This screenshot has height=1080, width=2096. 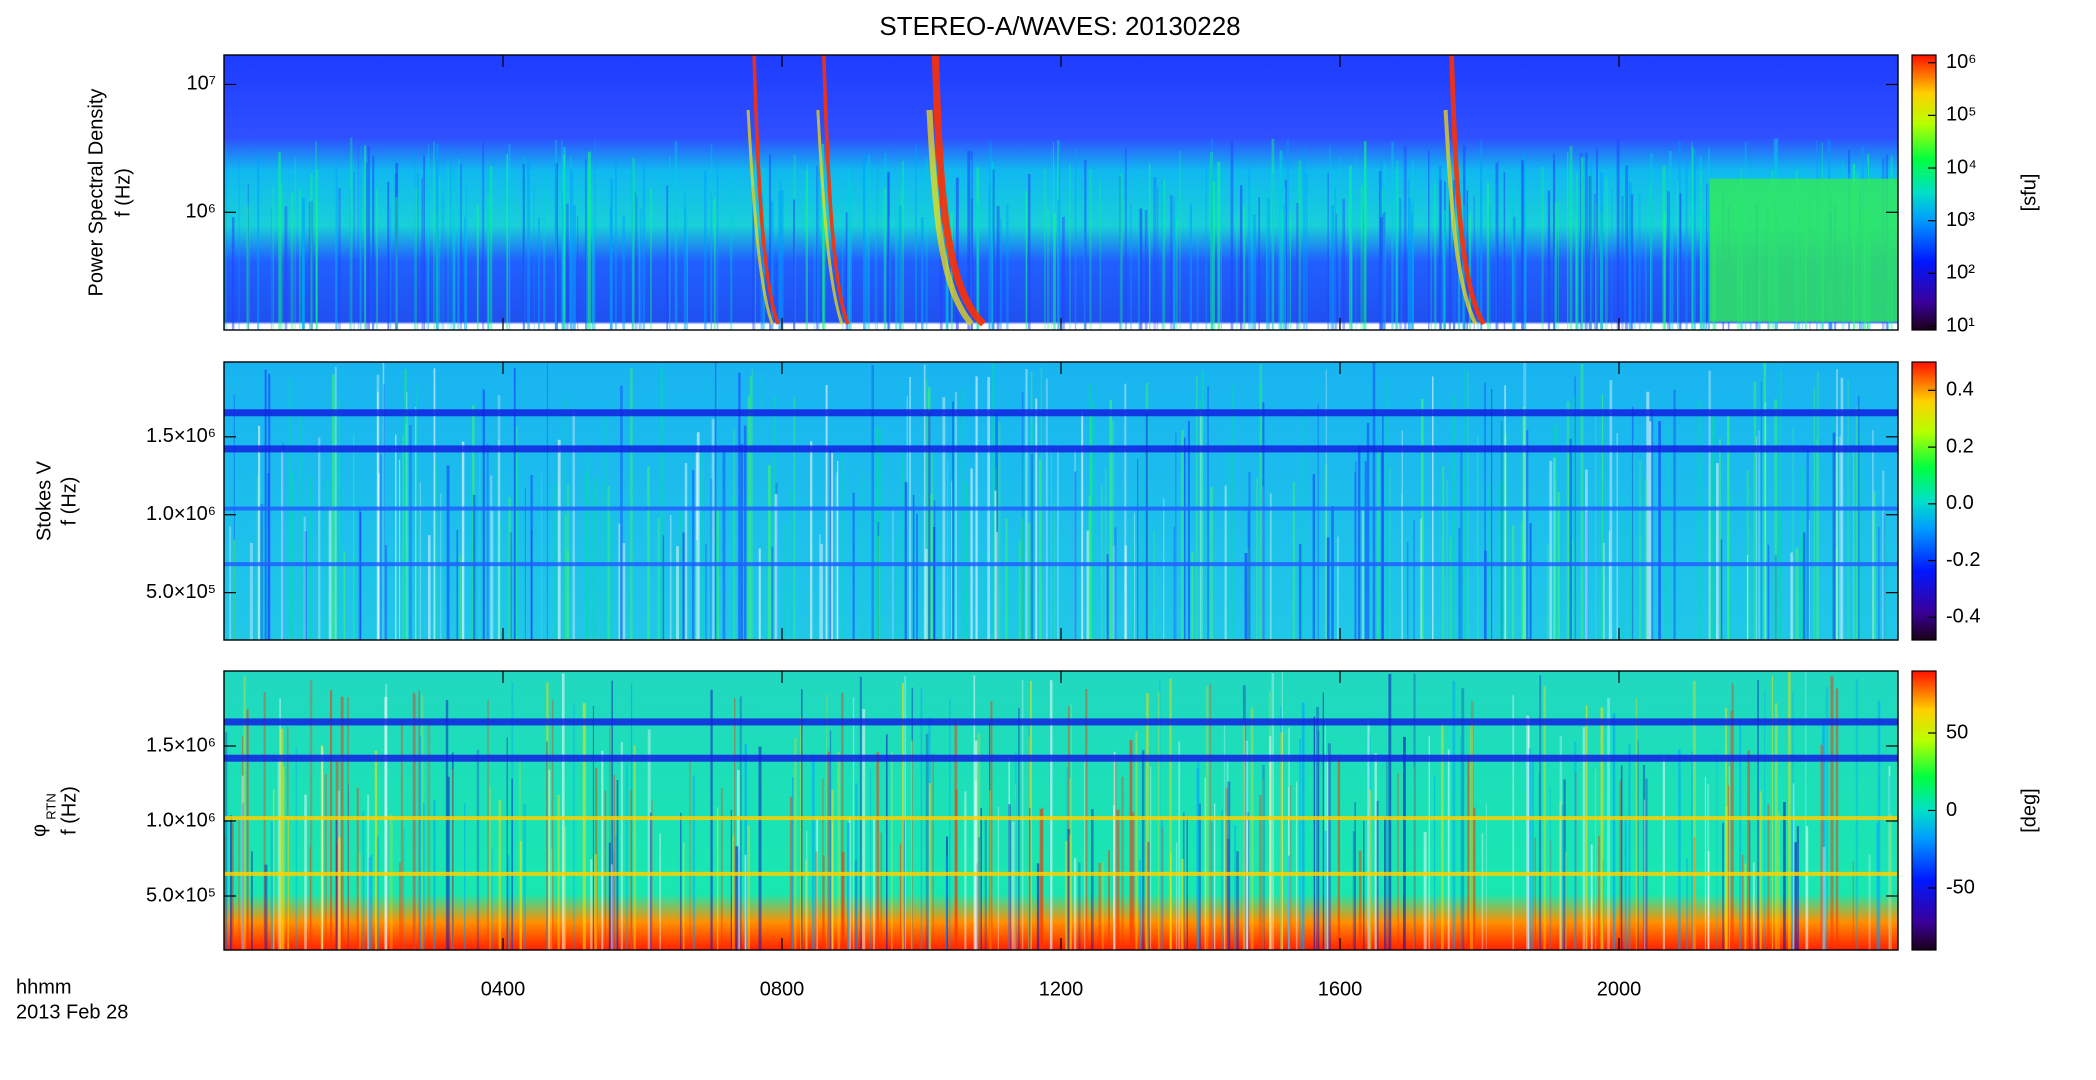 What do you see at coordinates (1960, 887) in the screenshot?
I see `colorbar-tick-label: -50` at bounding box center [1960, 887].